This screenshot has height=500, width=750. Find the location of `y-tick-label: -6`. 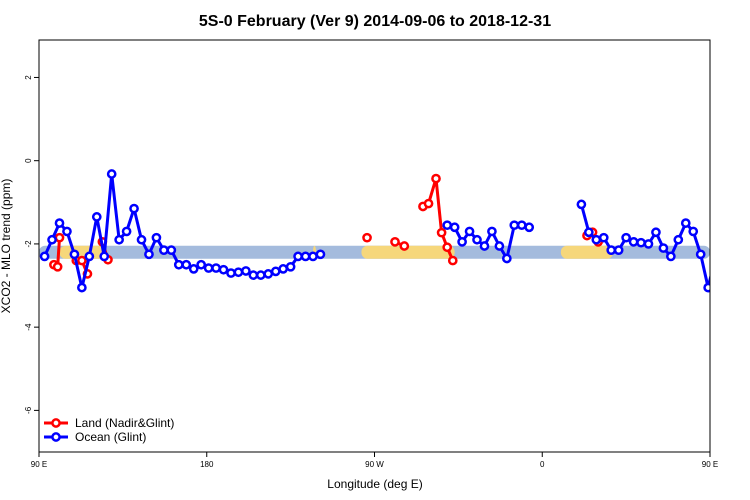

y-tick-label: -6 is located at coordinates (28, 410).